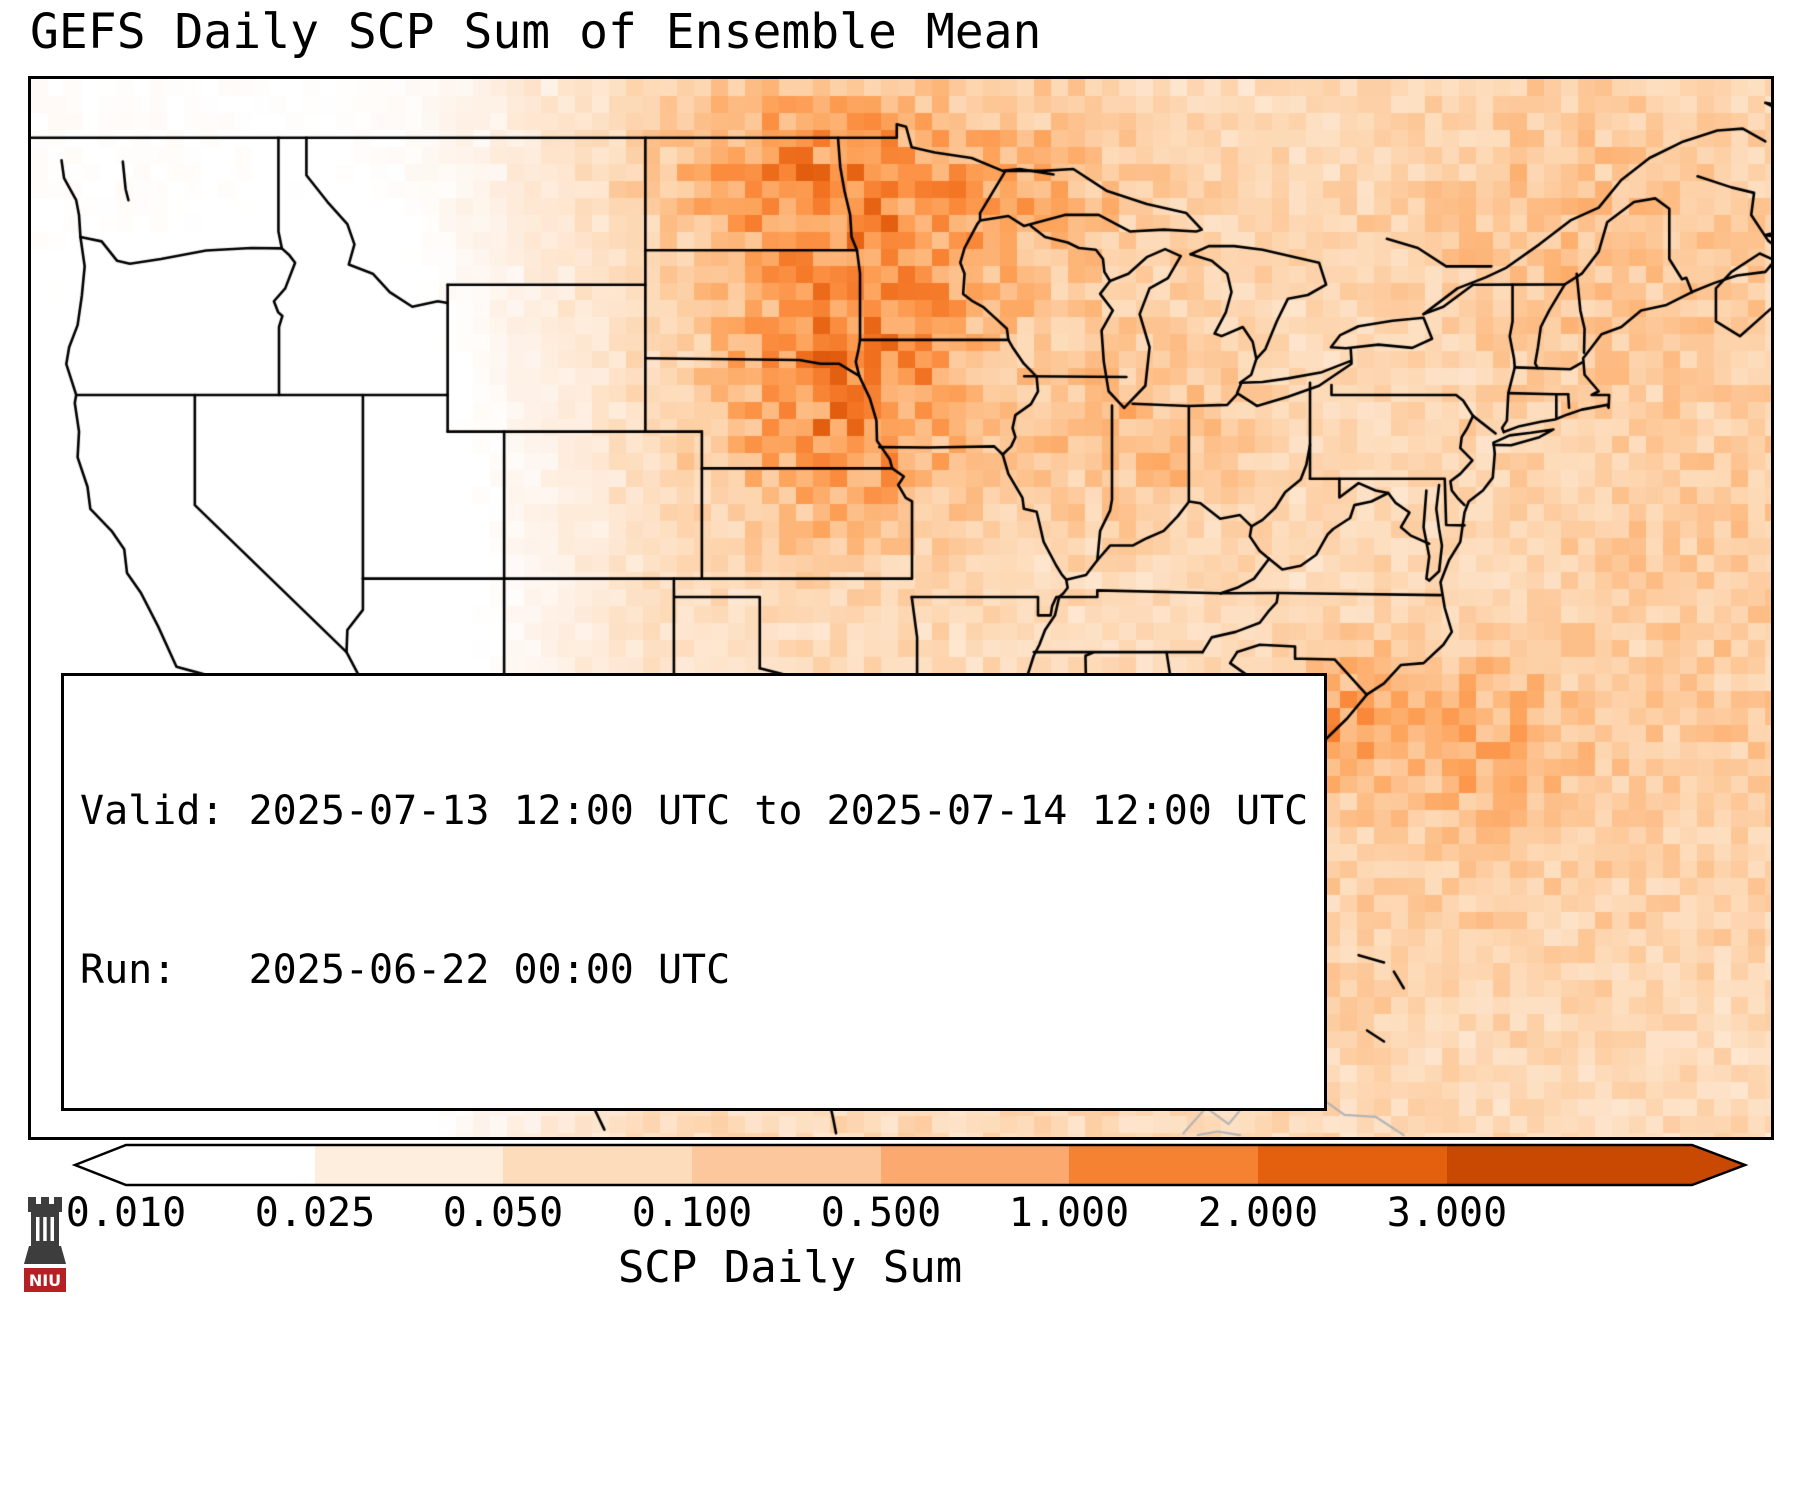 The width and height of the screenshot is (1803, 1500). What do you see at coordinates (536, 32) in the screenshot?
I see `figure-title: GEFS Daily SCP Sum of Ensemble Mean` at bounding box center [536, 32].